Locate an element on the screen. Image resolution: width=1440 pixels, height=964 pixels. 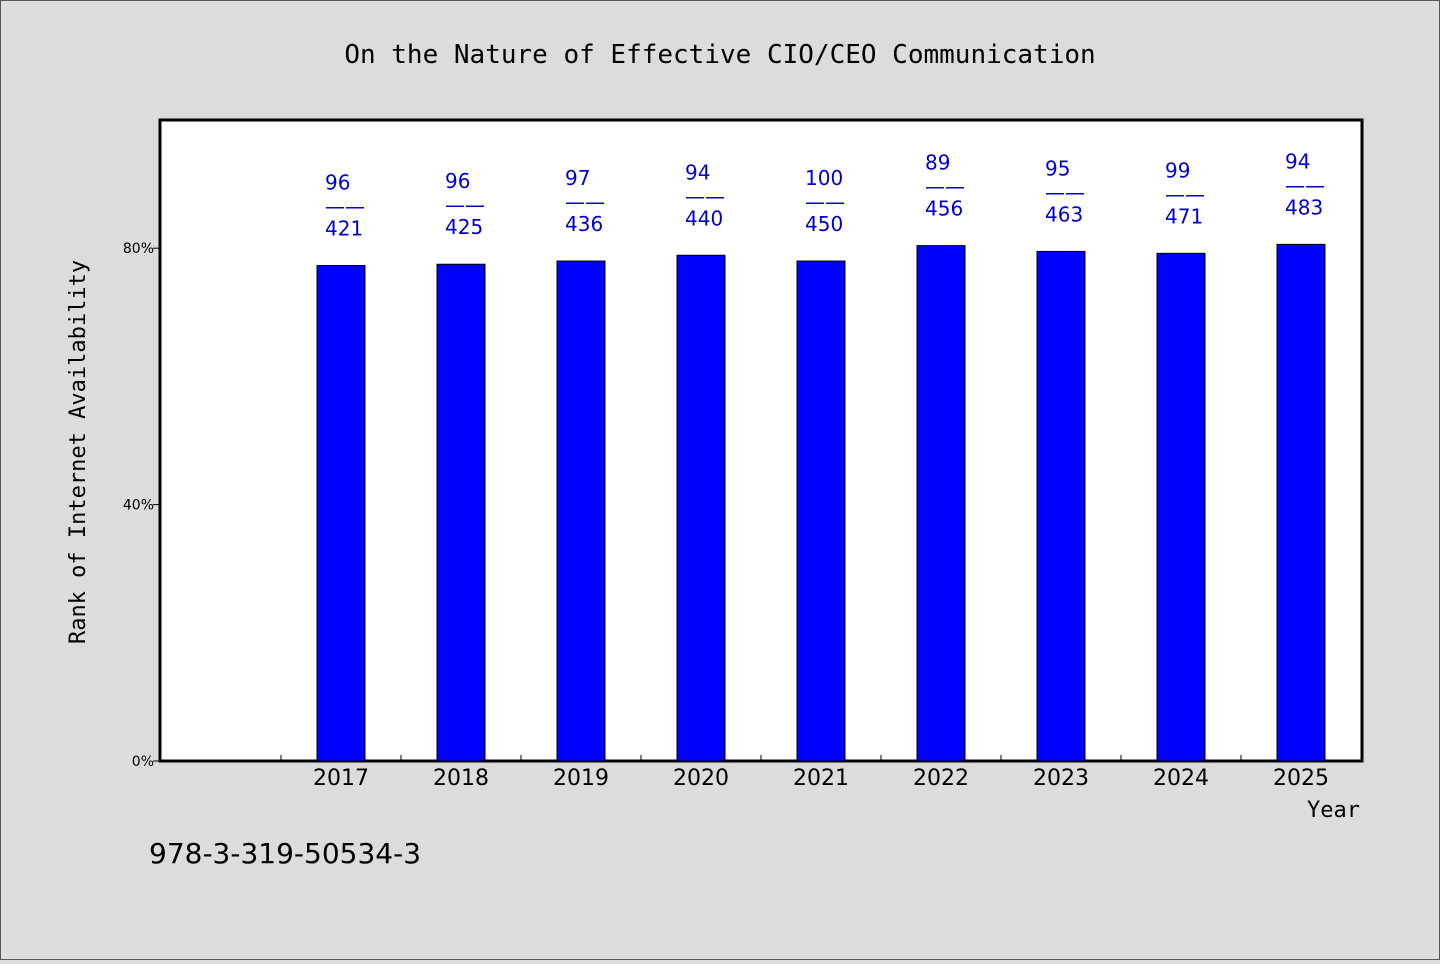
data-label-bottom: 471 is located at coordinates (1184, 216).